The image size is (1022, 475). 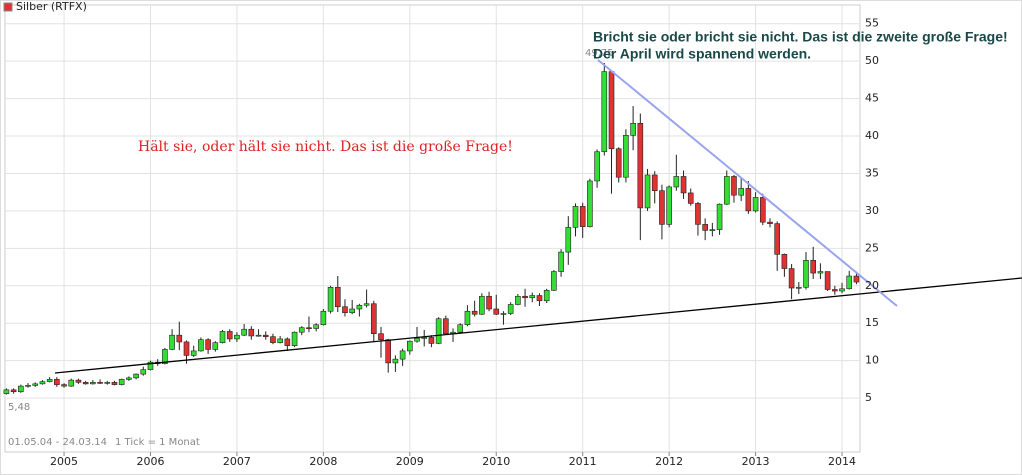 I want to click on x-tick-label: 2014, so click(x=842, y=461).